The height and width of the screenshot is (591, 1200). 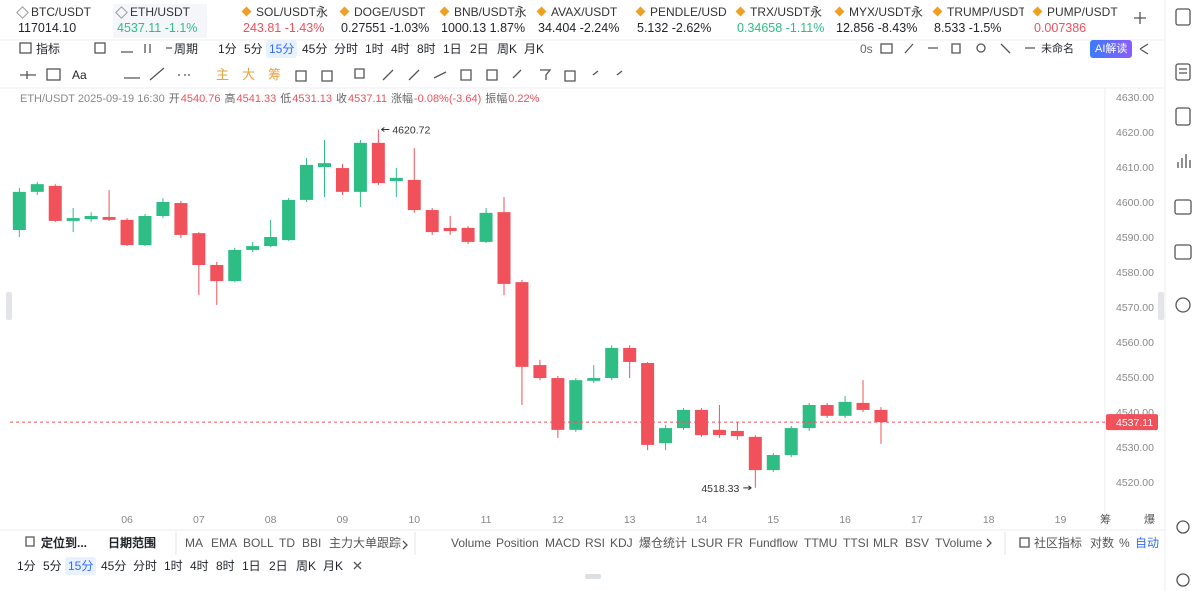 What do you see at coordinates (223, 74) in the screenshot?
I see `draw-tool: 主` at bounding box center [223, 74].